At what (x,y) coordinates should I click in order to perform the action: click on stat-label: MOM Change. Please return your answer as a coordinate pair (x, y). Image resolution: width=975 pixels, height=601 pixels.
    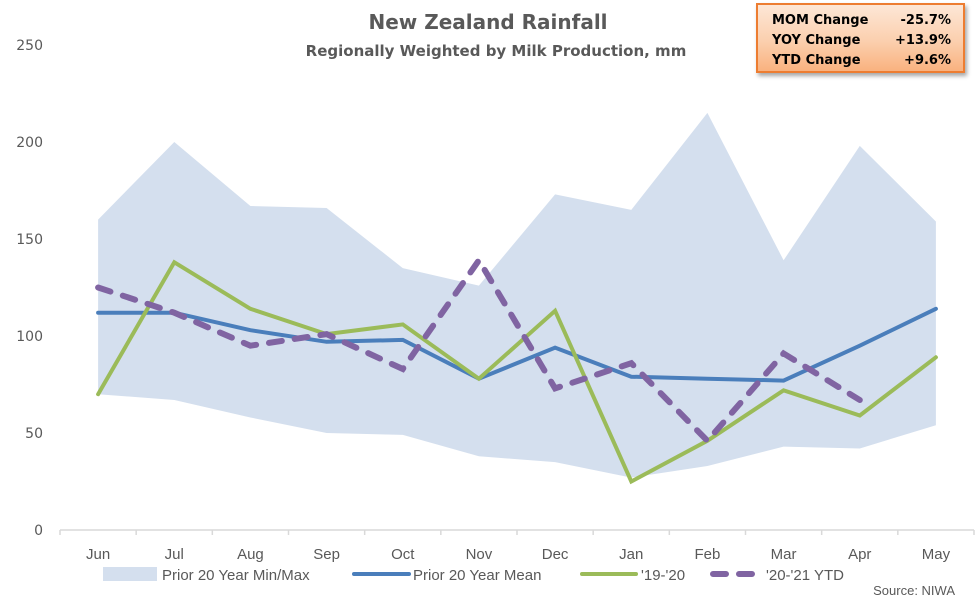
    Looking at the image, I should click on (820, 20).